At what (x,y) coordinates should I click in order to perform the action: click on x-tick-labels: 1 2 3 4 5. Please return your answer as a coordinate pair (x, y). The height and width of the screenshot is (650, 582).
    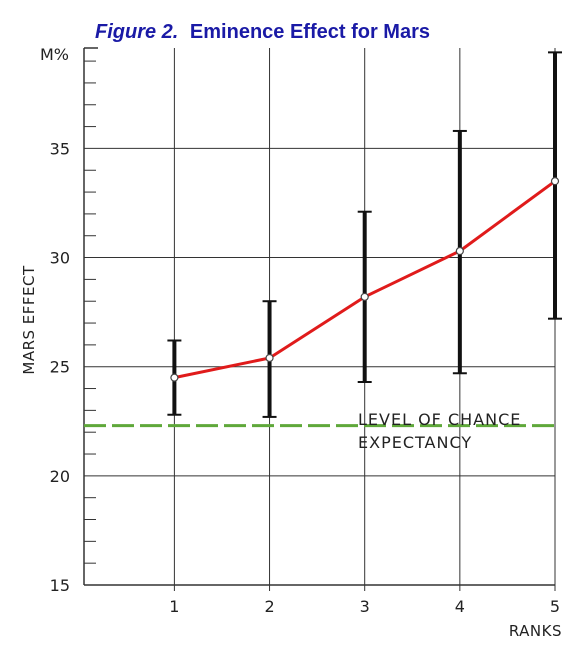
    Looking at the image, I should click on (364, 606).